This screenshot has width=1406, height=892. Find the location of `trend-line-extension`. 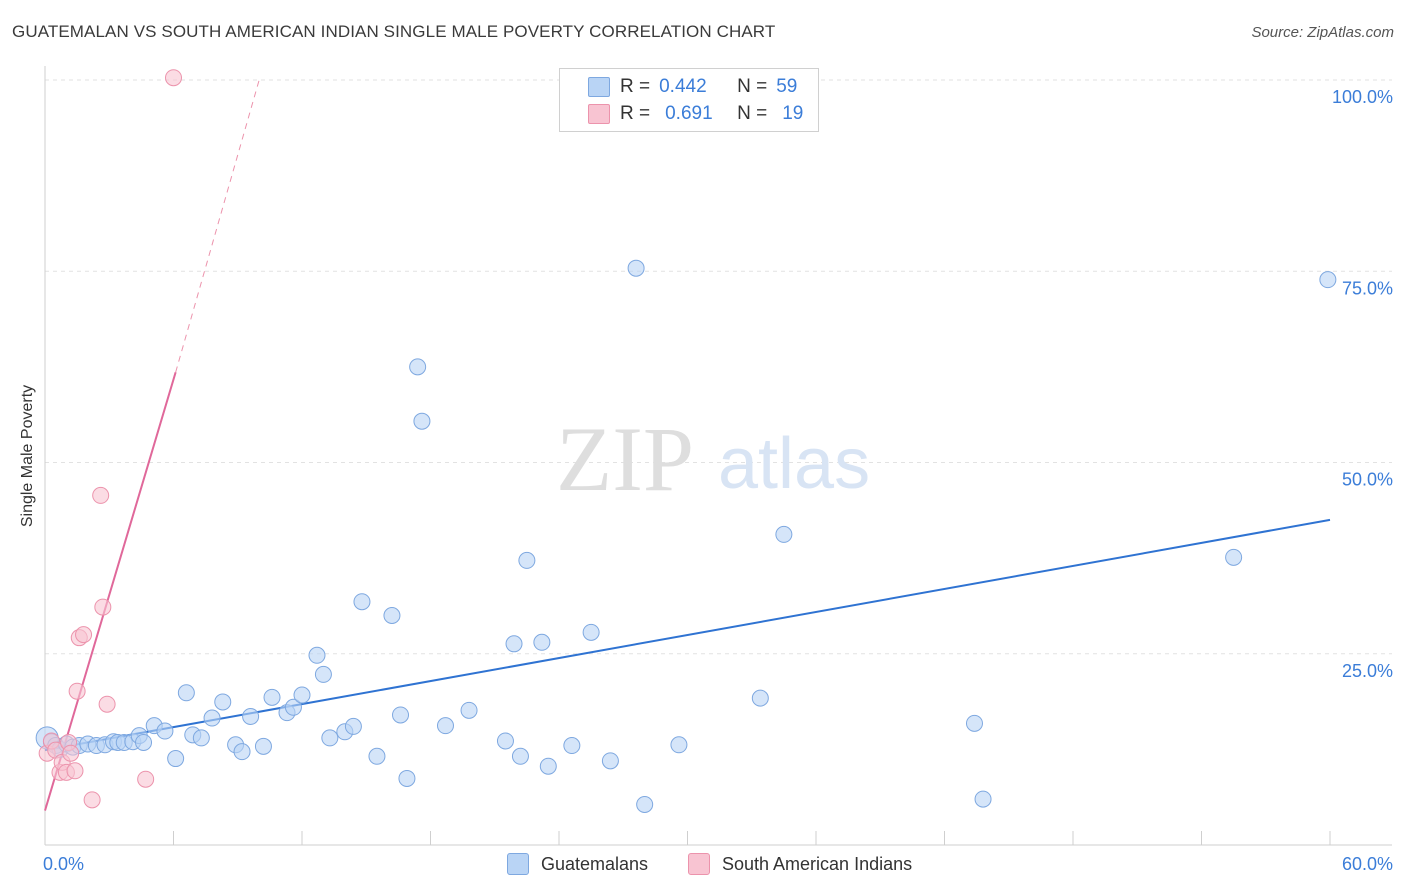

trend-line-extension is located at coordinates (217, 226).